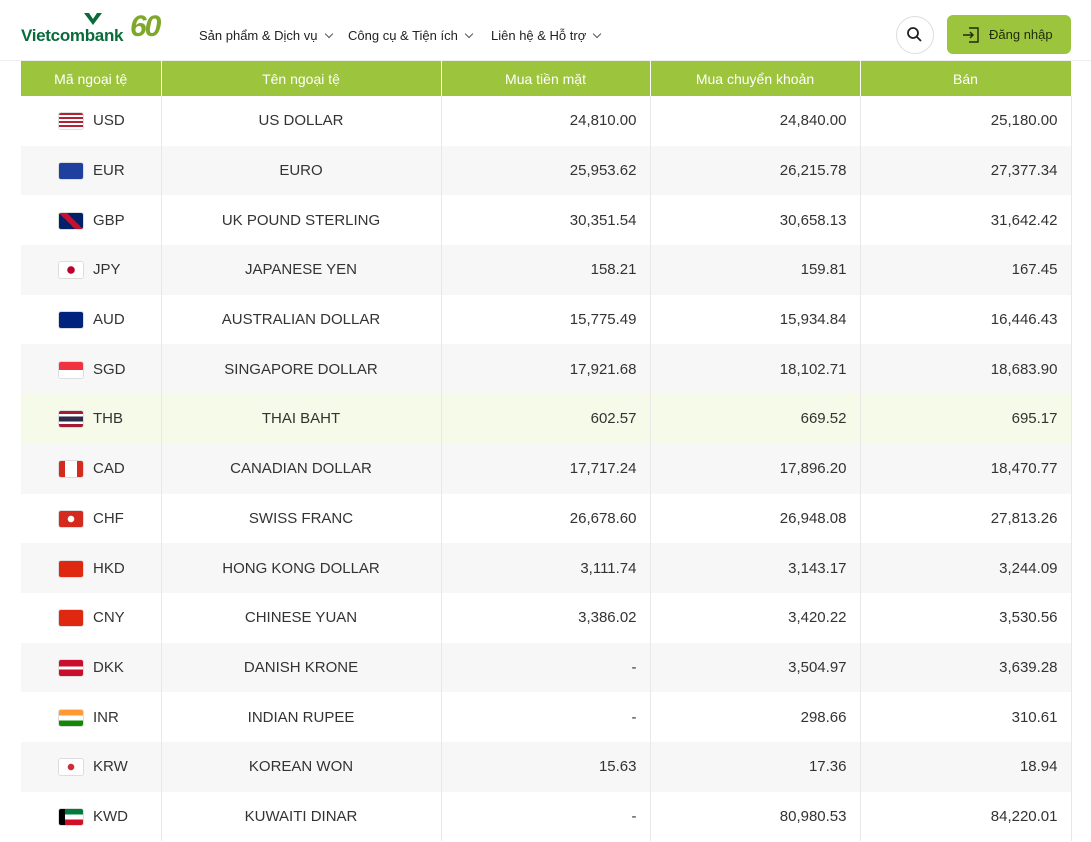 The image size is (1091, 842). I want to click on table-row: KWD KUWAITI DINAR -80,980.53 84,220.01, so click(546, 816).